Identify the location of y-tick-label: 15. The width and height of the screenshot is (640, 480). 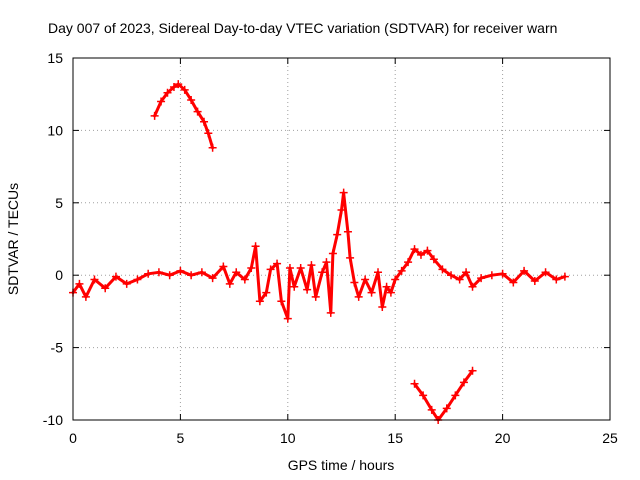
(55, 58).